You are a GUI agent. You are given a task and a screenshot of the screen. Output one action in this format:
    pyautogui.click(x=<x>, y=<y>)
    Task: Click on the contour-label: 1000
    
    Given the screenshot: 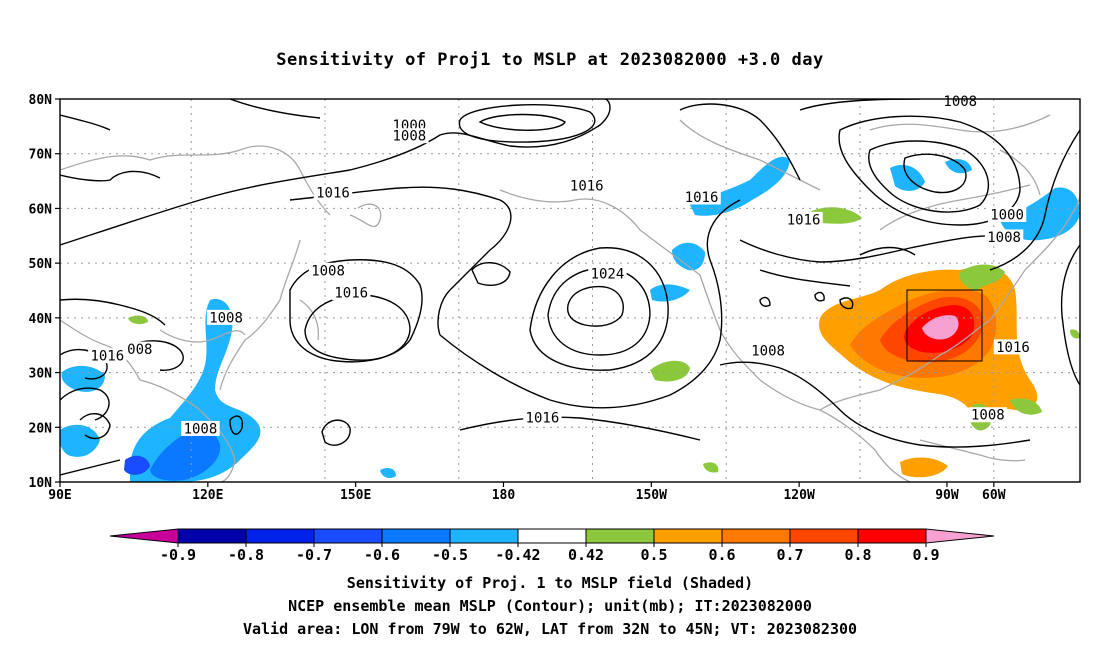 What is the action you would take?
    pyautogui.click(x=1007, y=215)
    